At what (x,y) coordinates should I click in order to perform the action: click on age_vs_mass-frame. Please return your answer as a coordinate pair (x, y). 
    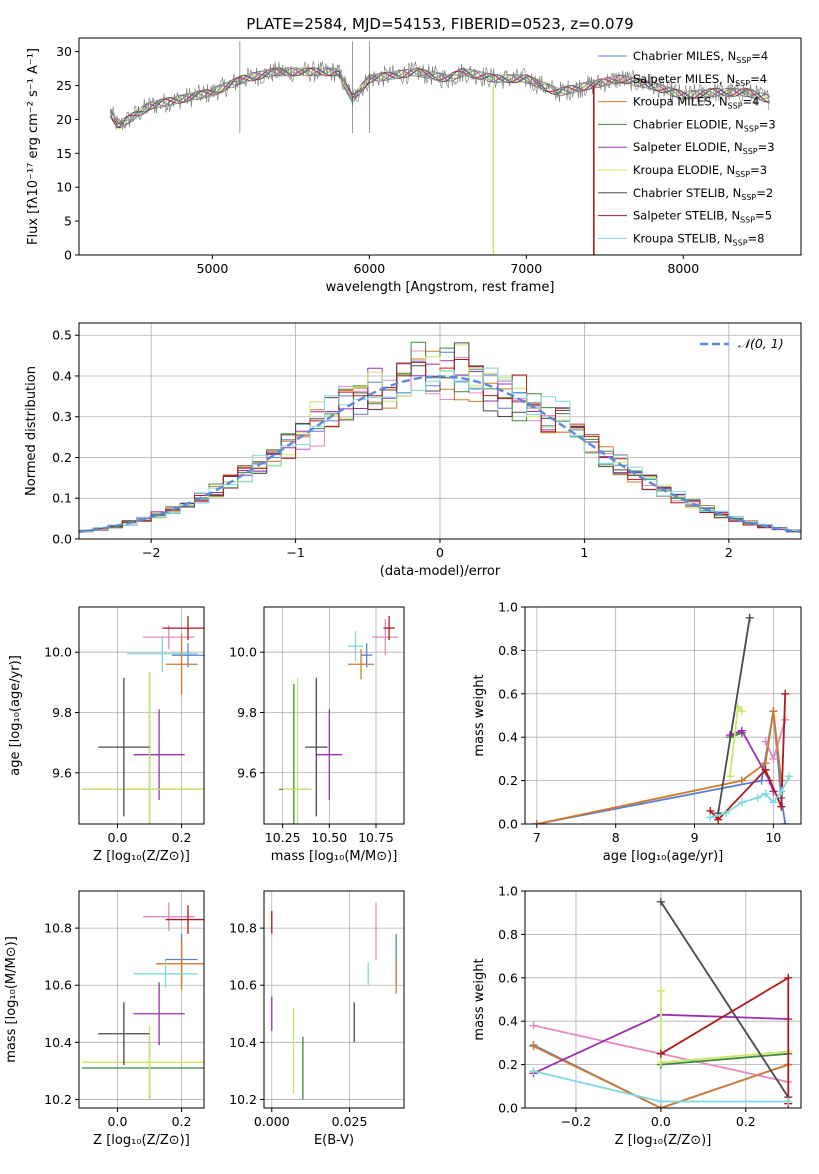
    Looking at the image, I should click on (334, 715).